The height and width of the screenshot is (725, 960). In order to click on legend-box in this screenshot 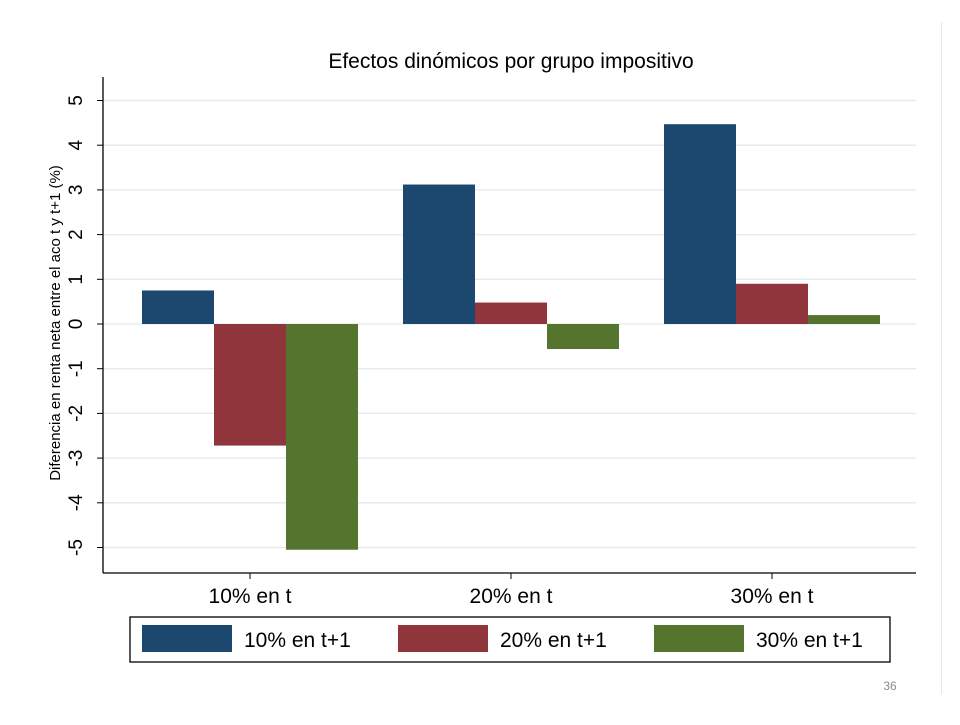, I will do `click(510, 639)`.